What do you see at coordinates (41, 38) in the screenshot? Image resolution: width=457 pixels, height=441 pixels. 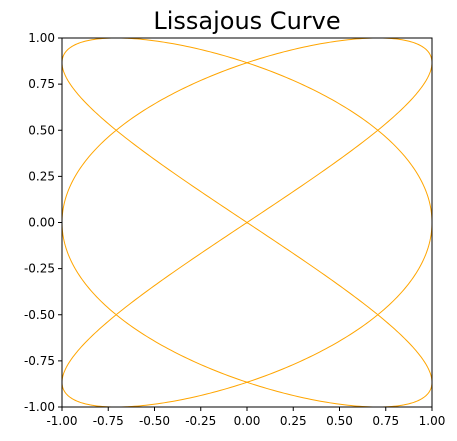 I see `y-tick-label: 1.00` at bounding box center [41, 38].